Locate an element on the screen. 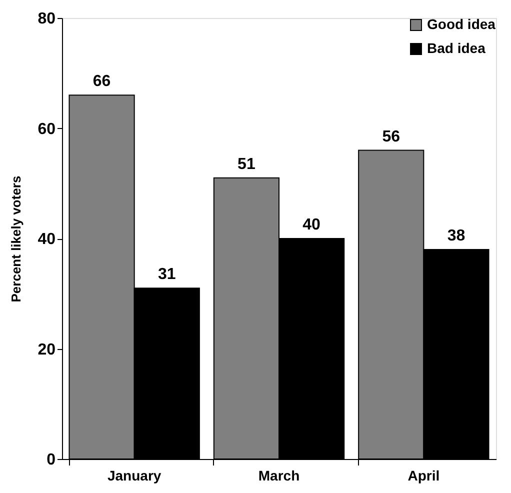 The image size is (511, 493). y-tick-label: 0 is located at coordinates (51, 460).